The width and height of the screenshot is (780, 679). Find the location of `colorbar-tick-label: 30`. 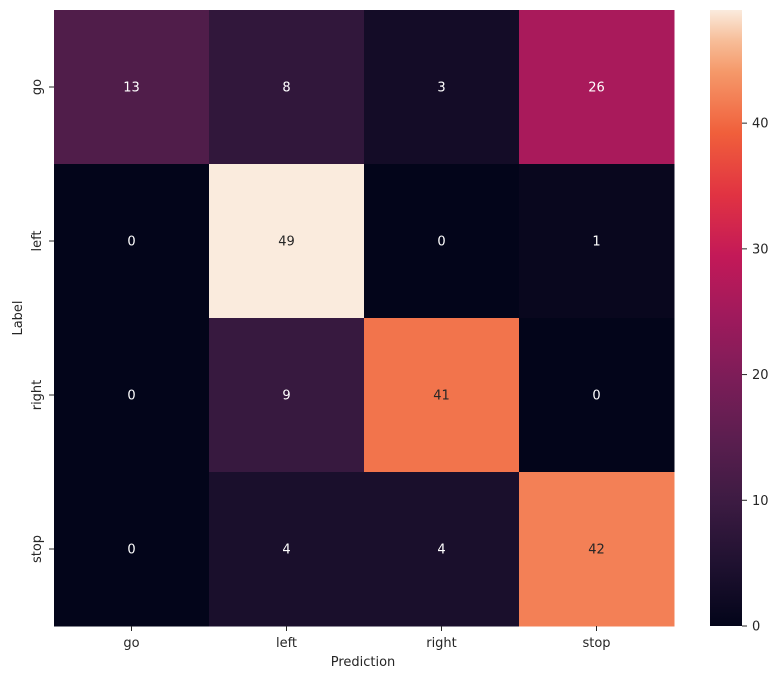

colorbar-tick-label: 30 is located at coordinates (760, 249).